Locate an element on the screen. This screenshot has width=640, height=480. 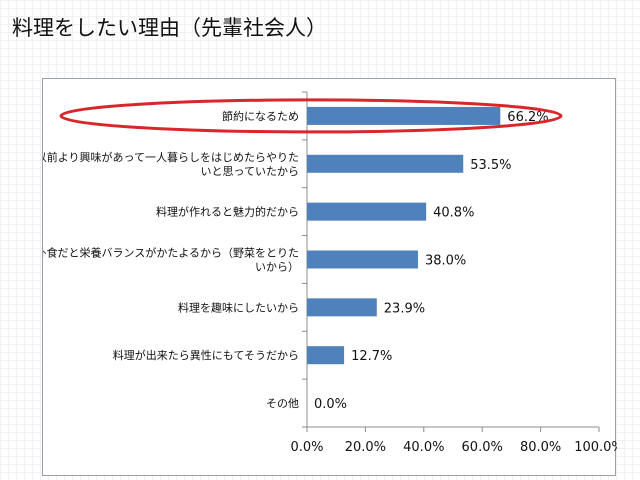
category-label: 料理が作れると魅力的だから is located at coordinates (227, 212).